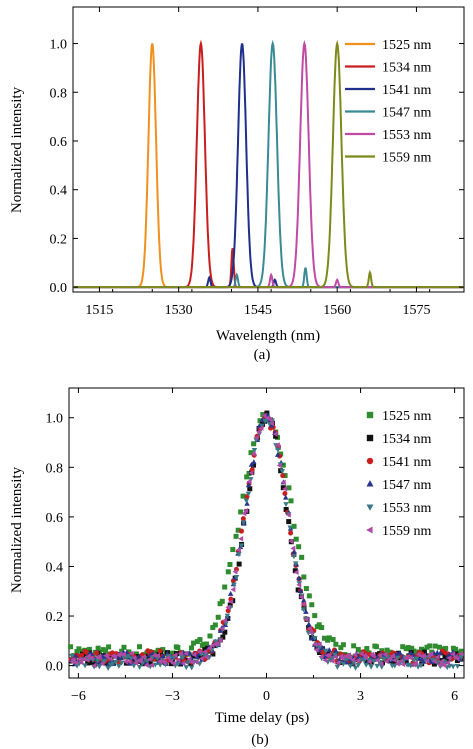  What do you see at coordinates (262, 355) in the screenshot?
I see `panel-a-caption: (a)` at bounding box center [262, 355].